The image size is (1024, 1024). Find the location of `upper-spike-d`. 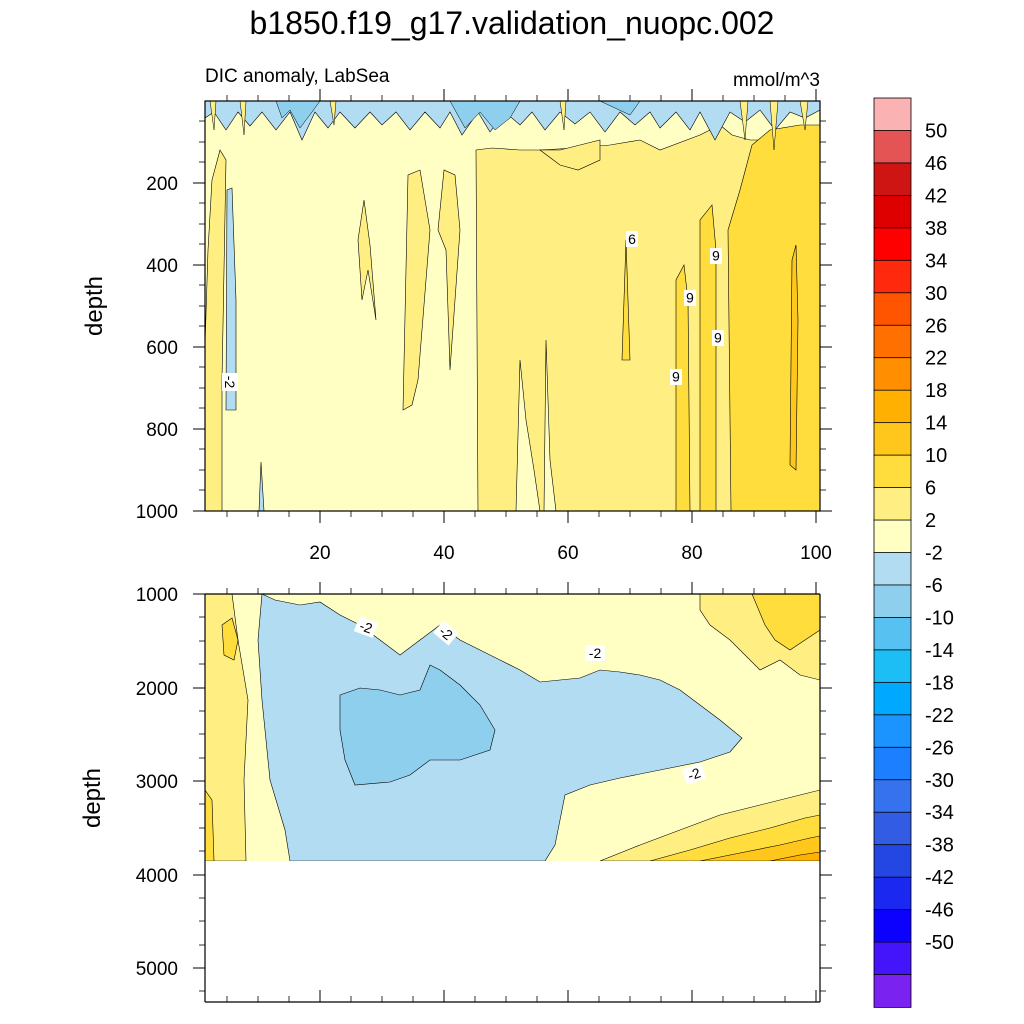

upper-spike-d is located at coordinates (528, 435).